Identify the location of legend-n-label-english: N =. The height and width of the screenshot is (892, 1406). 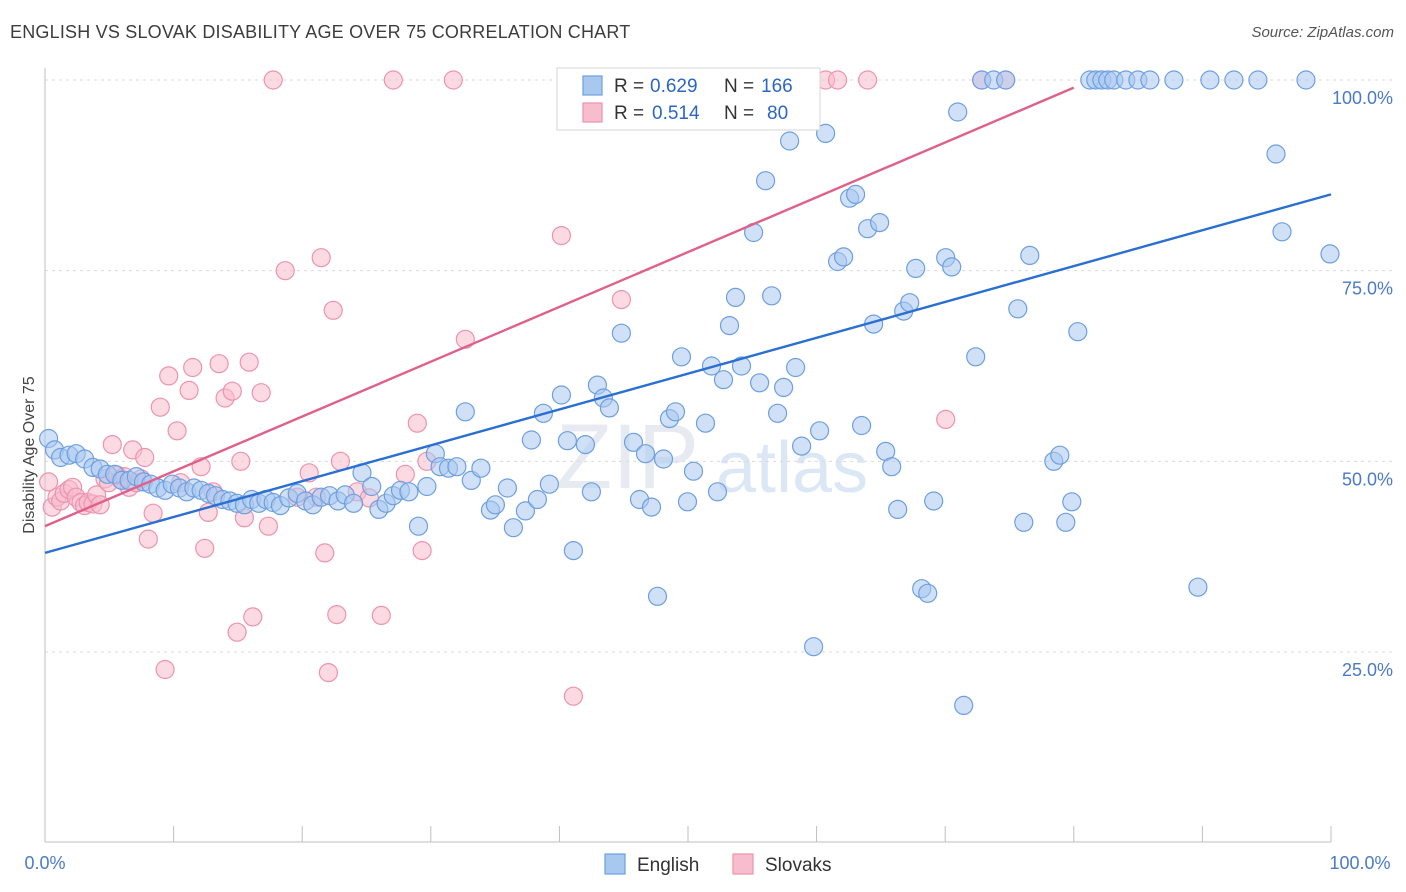
(739, 86).